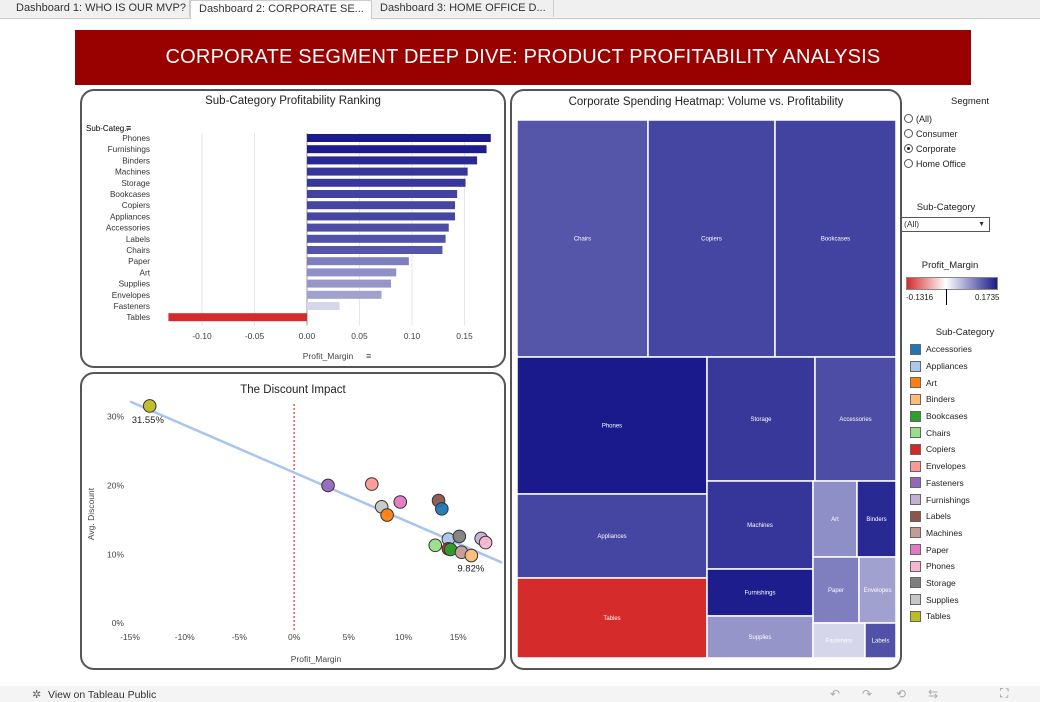 Image resolution: width=1040 pixels, height=702 pixels. Describe the element at coordinates (131, 295) in the screenshot. I see `bar-category-label: Envelopes` at that location.